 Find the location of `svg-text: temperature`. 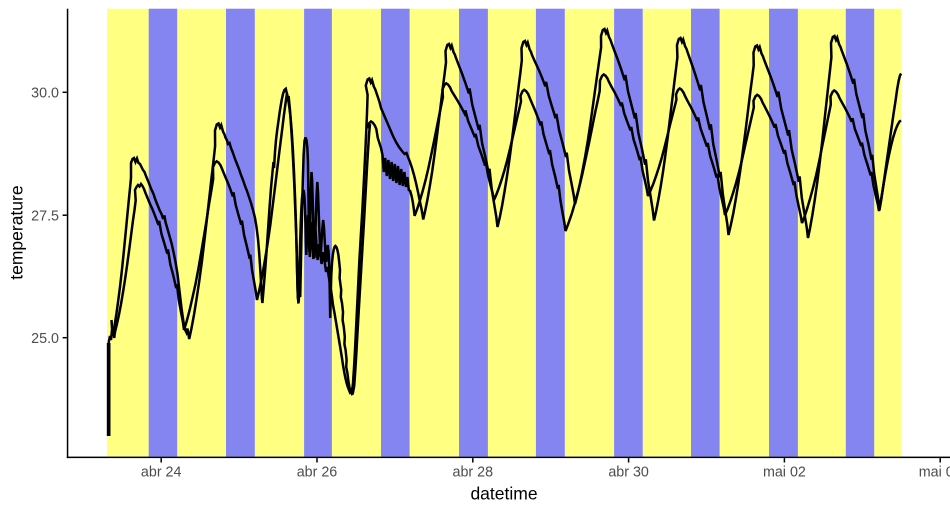

svg-text: temperature is located at coordinates (17, 232).